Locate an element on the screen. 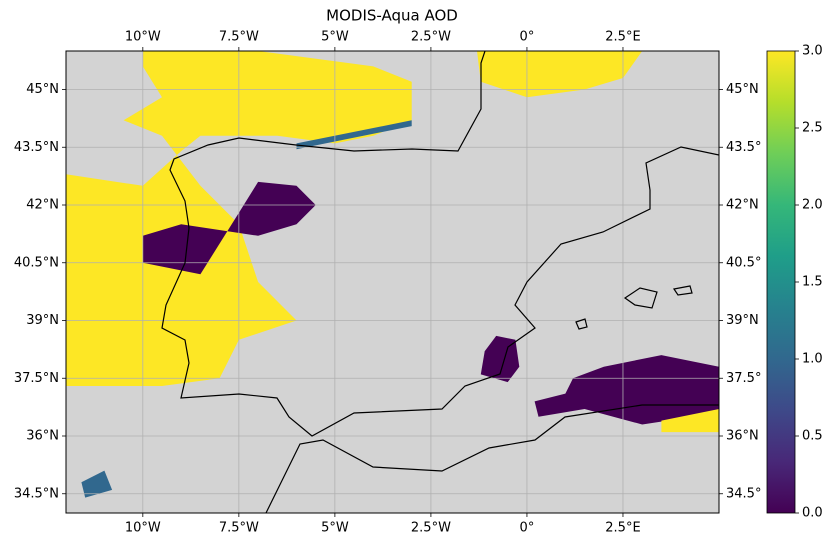  colorbar-tick-label: 0.5 is located at coordinates (812, 436).